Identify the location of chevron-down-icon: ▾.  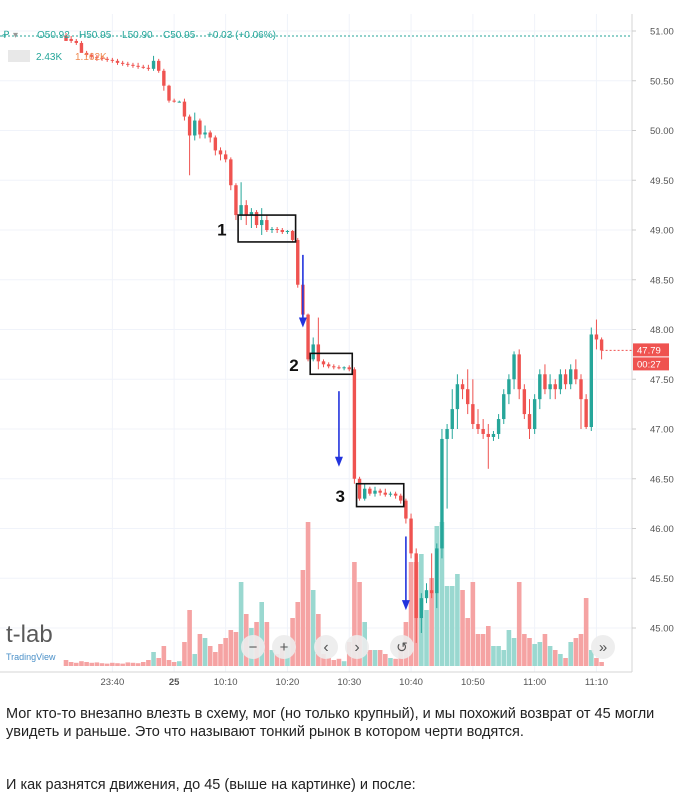
(15, 35).